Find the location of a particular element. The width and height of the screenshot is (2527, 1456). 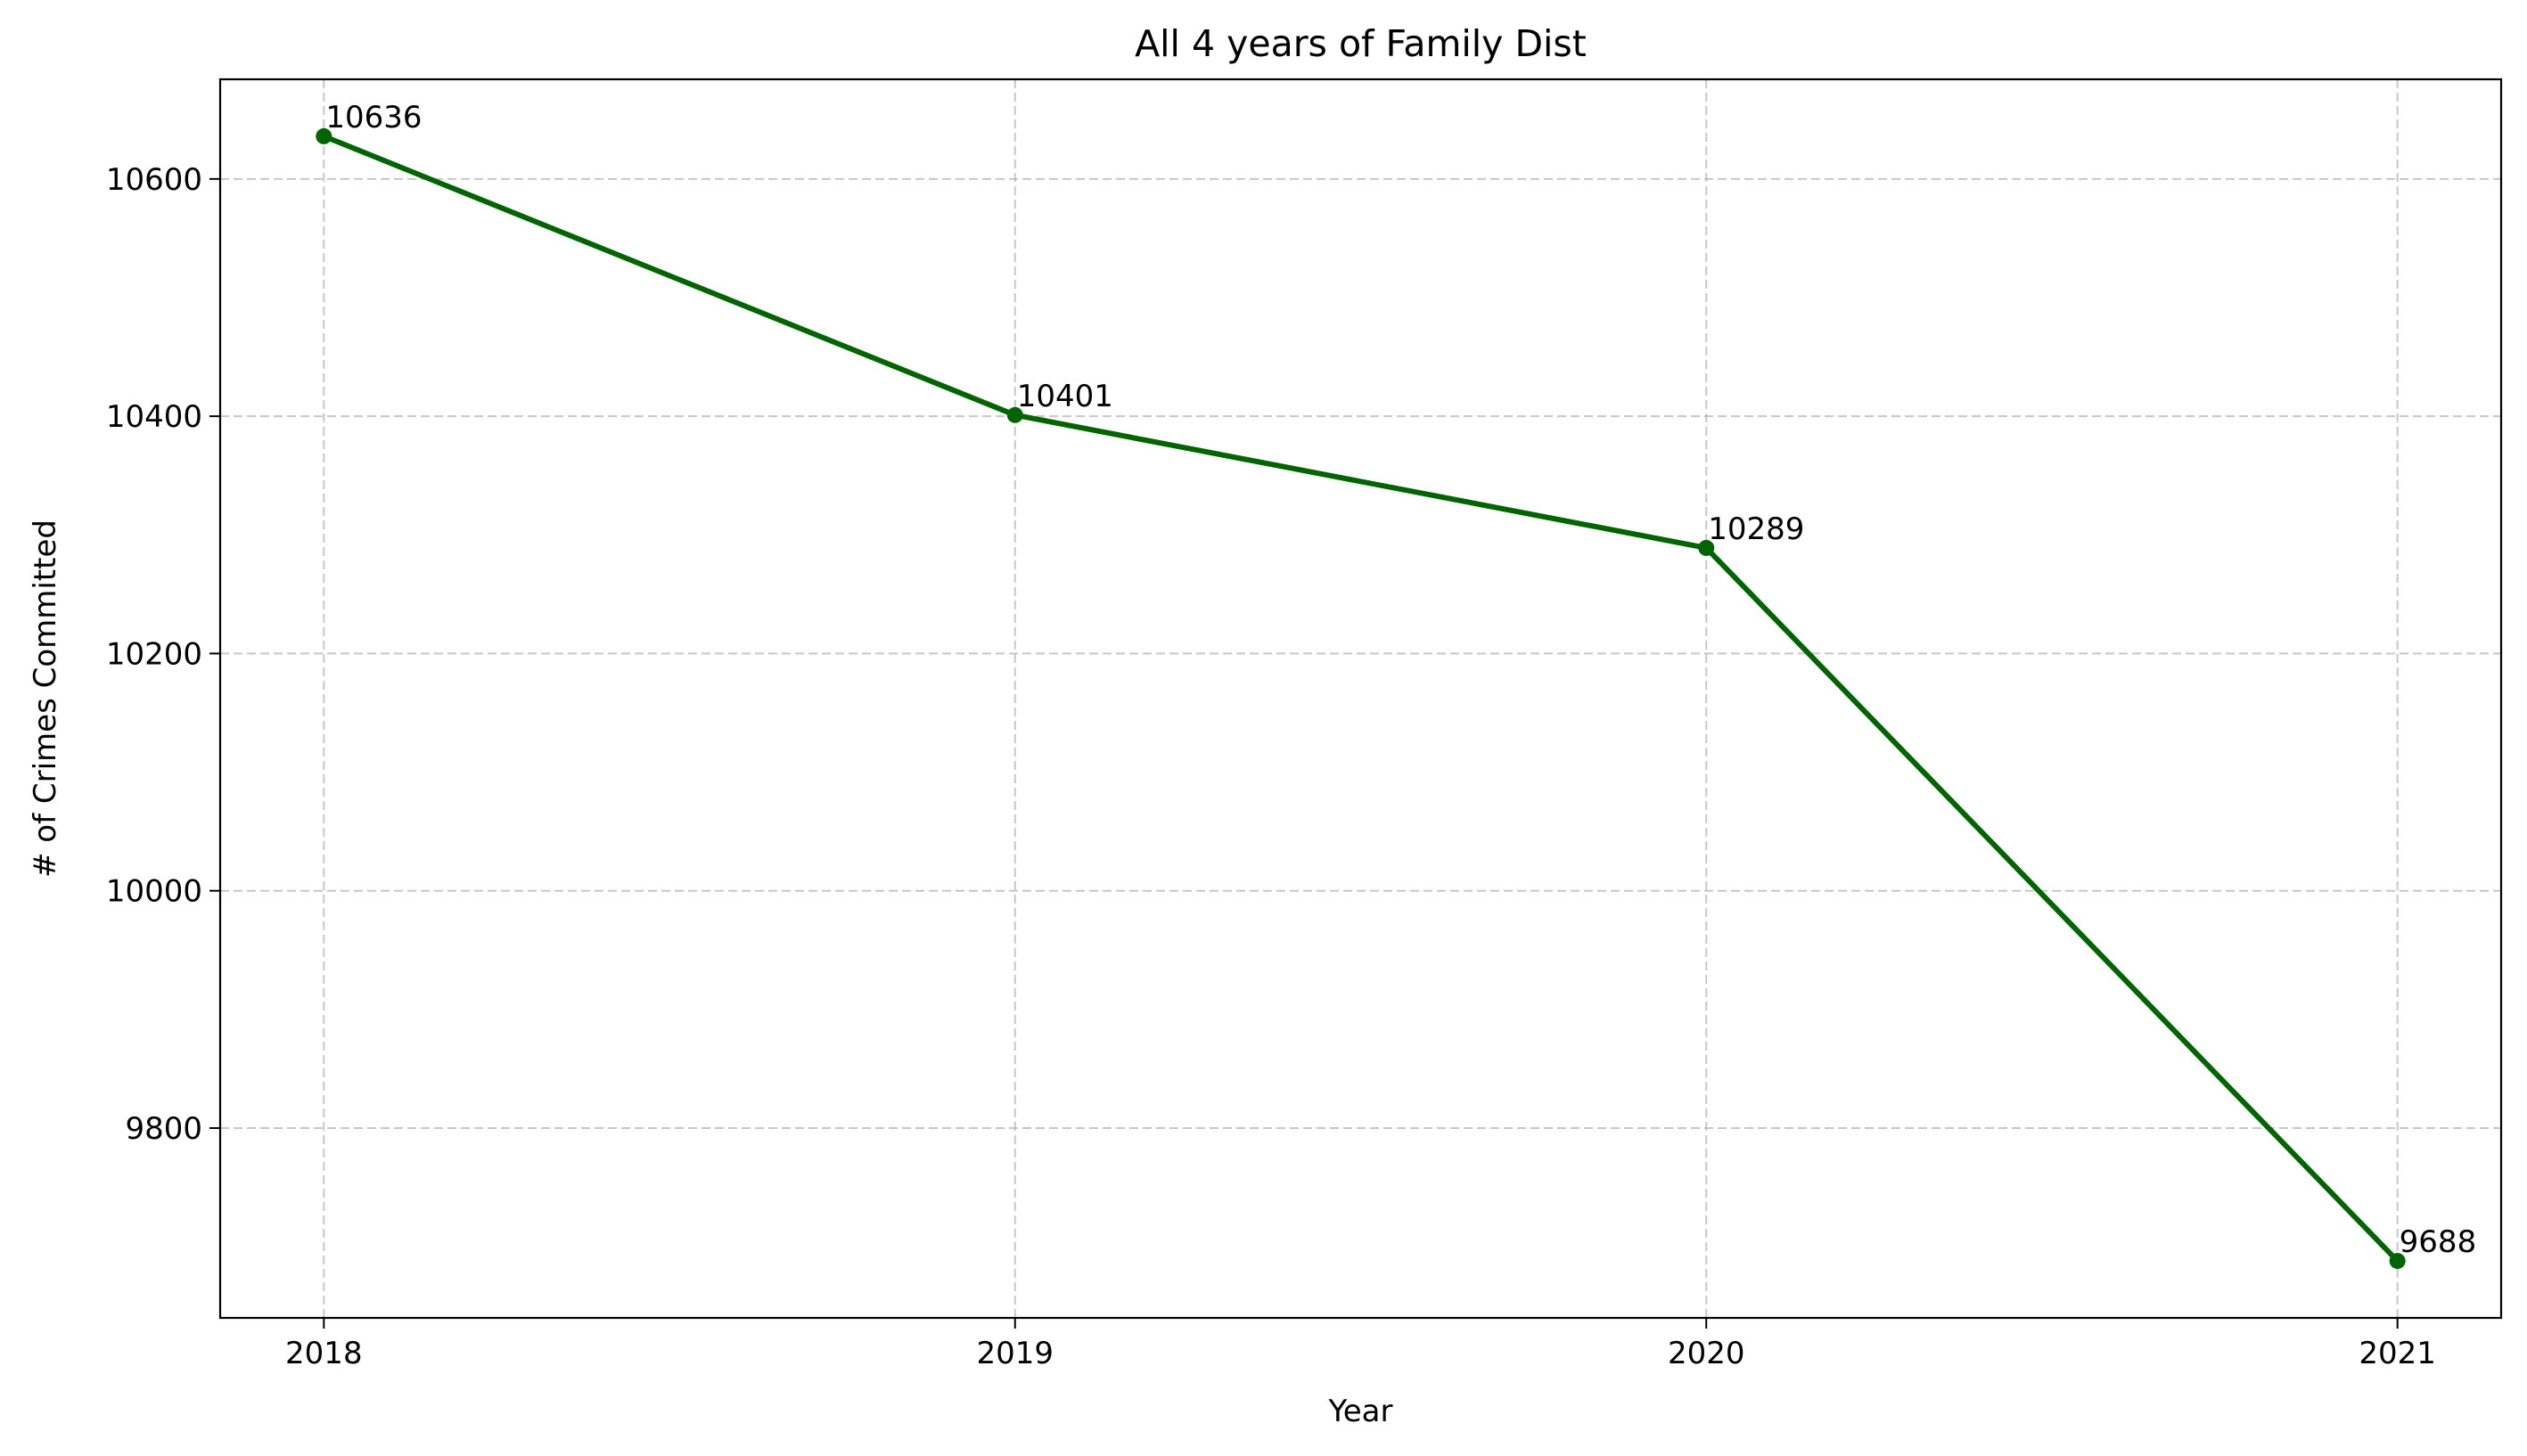

x-tick-label: 2021 is located at coordinates (2397, 1353).